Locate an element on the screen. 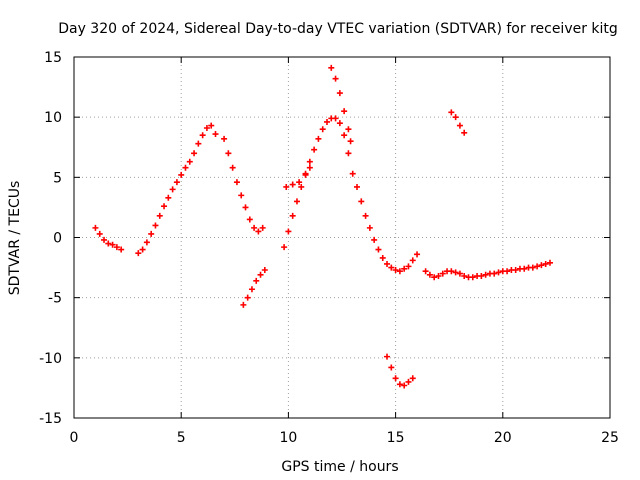  y-tick-label: 5 is located at coordinates (57, 178).